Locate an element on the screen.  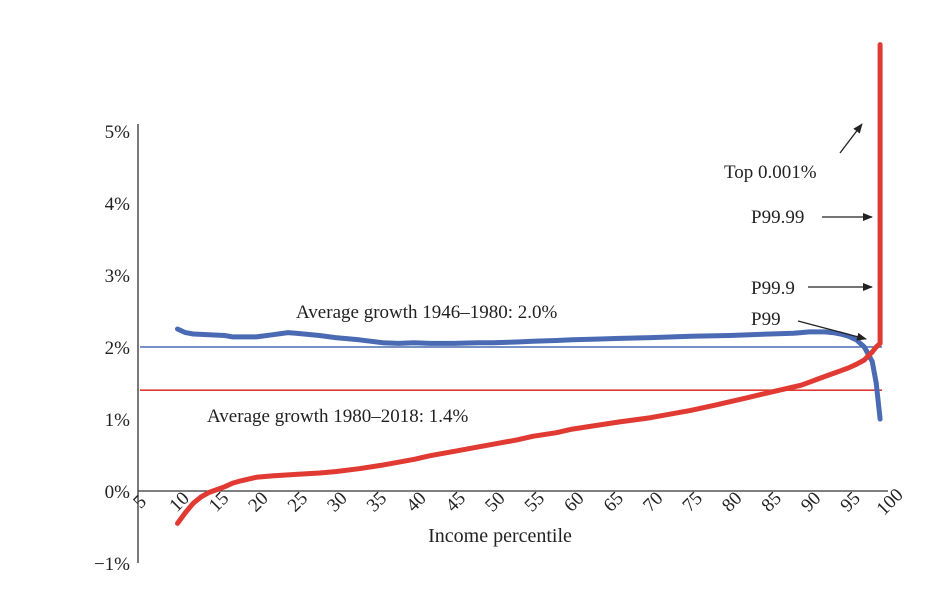
x-tick-label: 40 is located at coordinates (416, 502).